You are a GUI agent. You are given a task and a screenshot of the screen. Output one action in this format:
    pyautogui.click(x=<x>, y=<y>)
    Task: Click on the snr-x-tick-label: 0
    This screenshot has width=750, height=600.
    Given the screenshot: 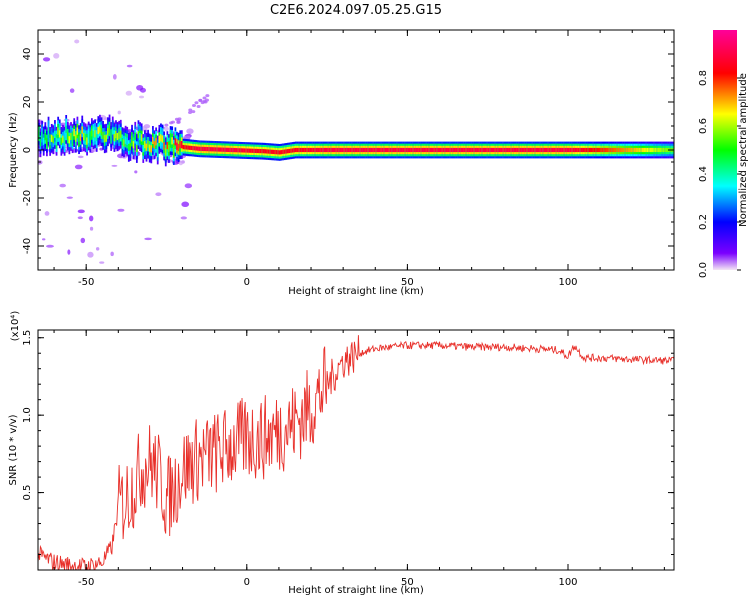 What is the action you would take?
    pyautogui.click(x=247, y=582)
    